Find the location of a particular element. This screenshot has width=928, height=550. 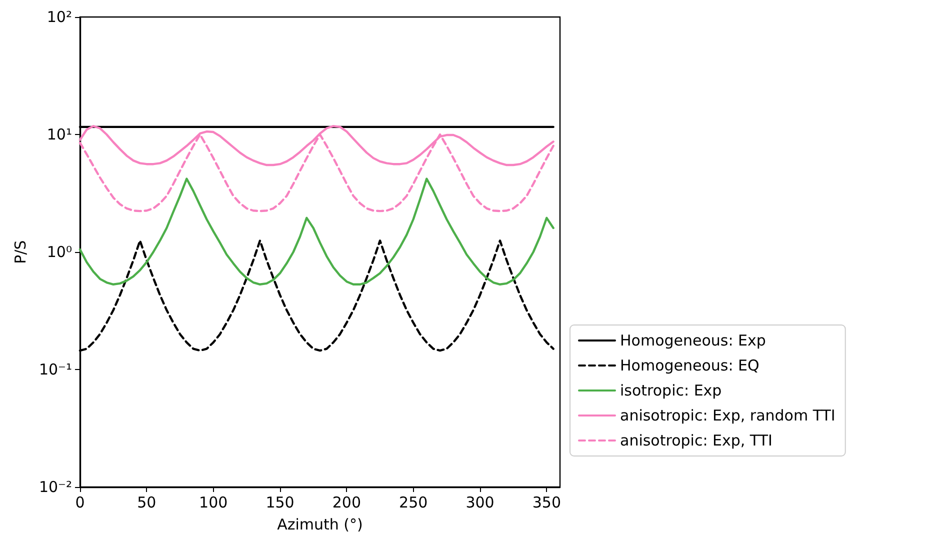

legend-label: anisotropic: Exp, random TTI is located at coordinates (728, 415).